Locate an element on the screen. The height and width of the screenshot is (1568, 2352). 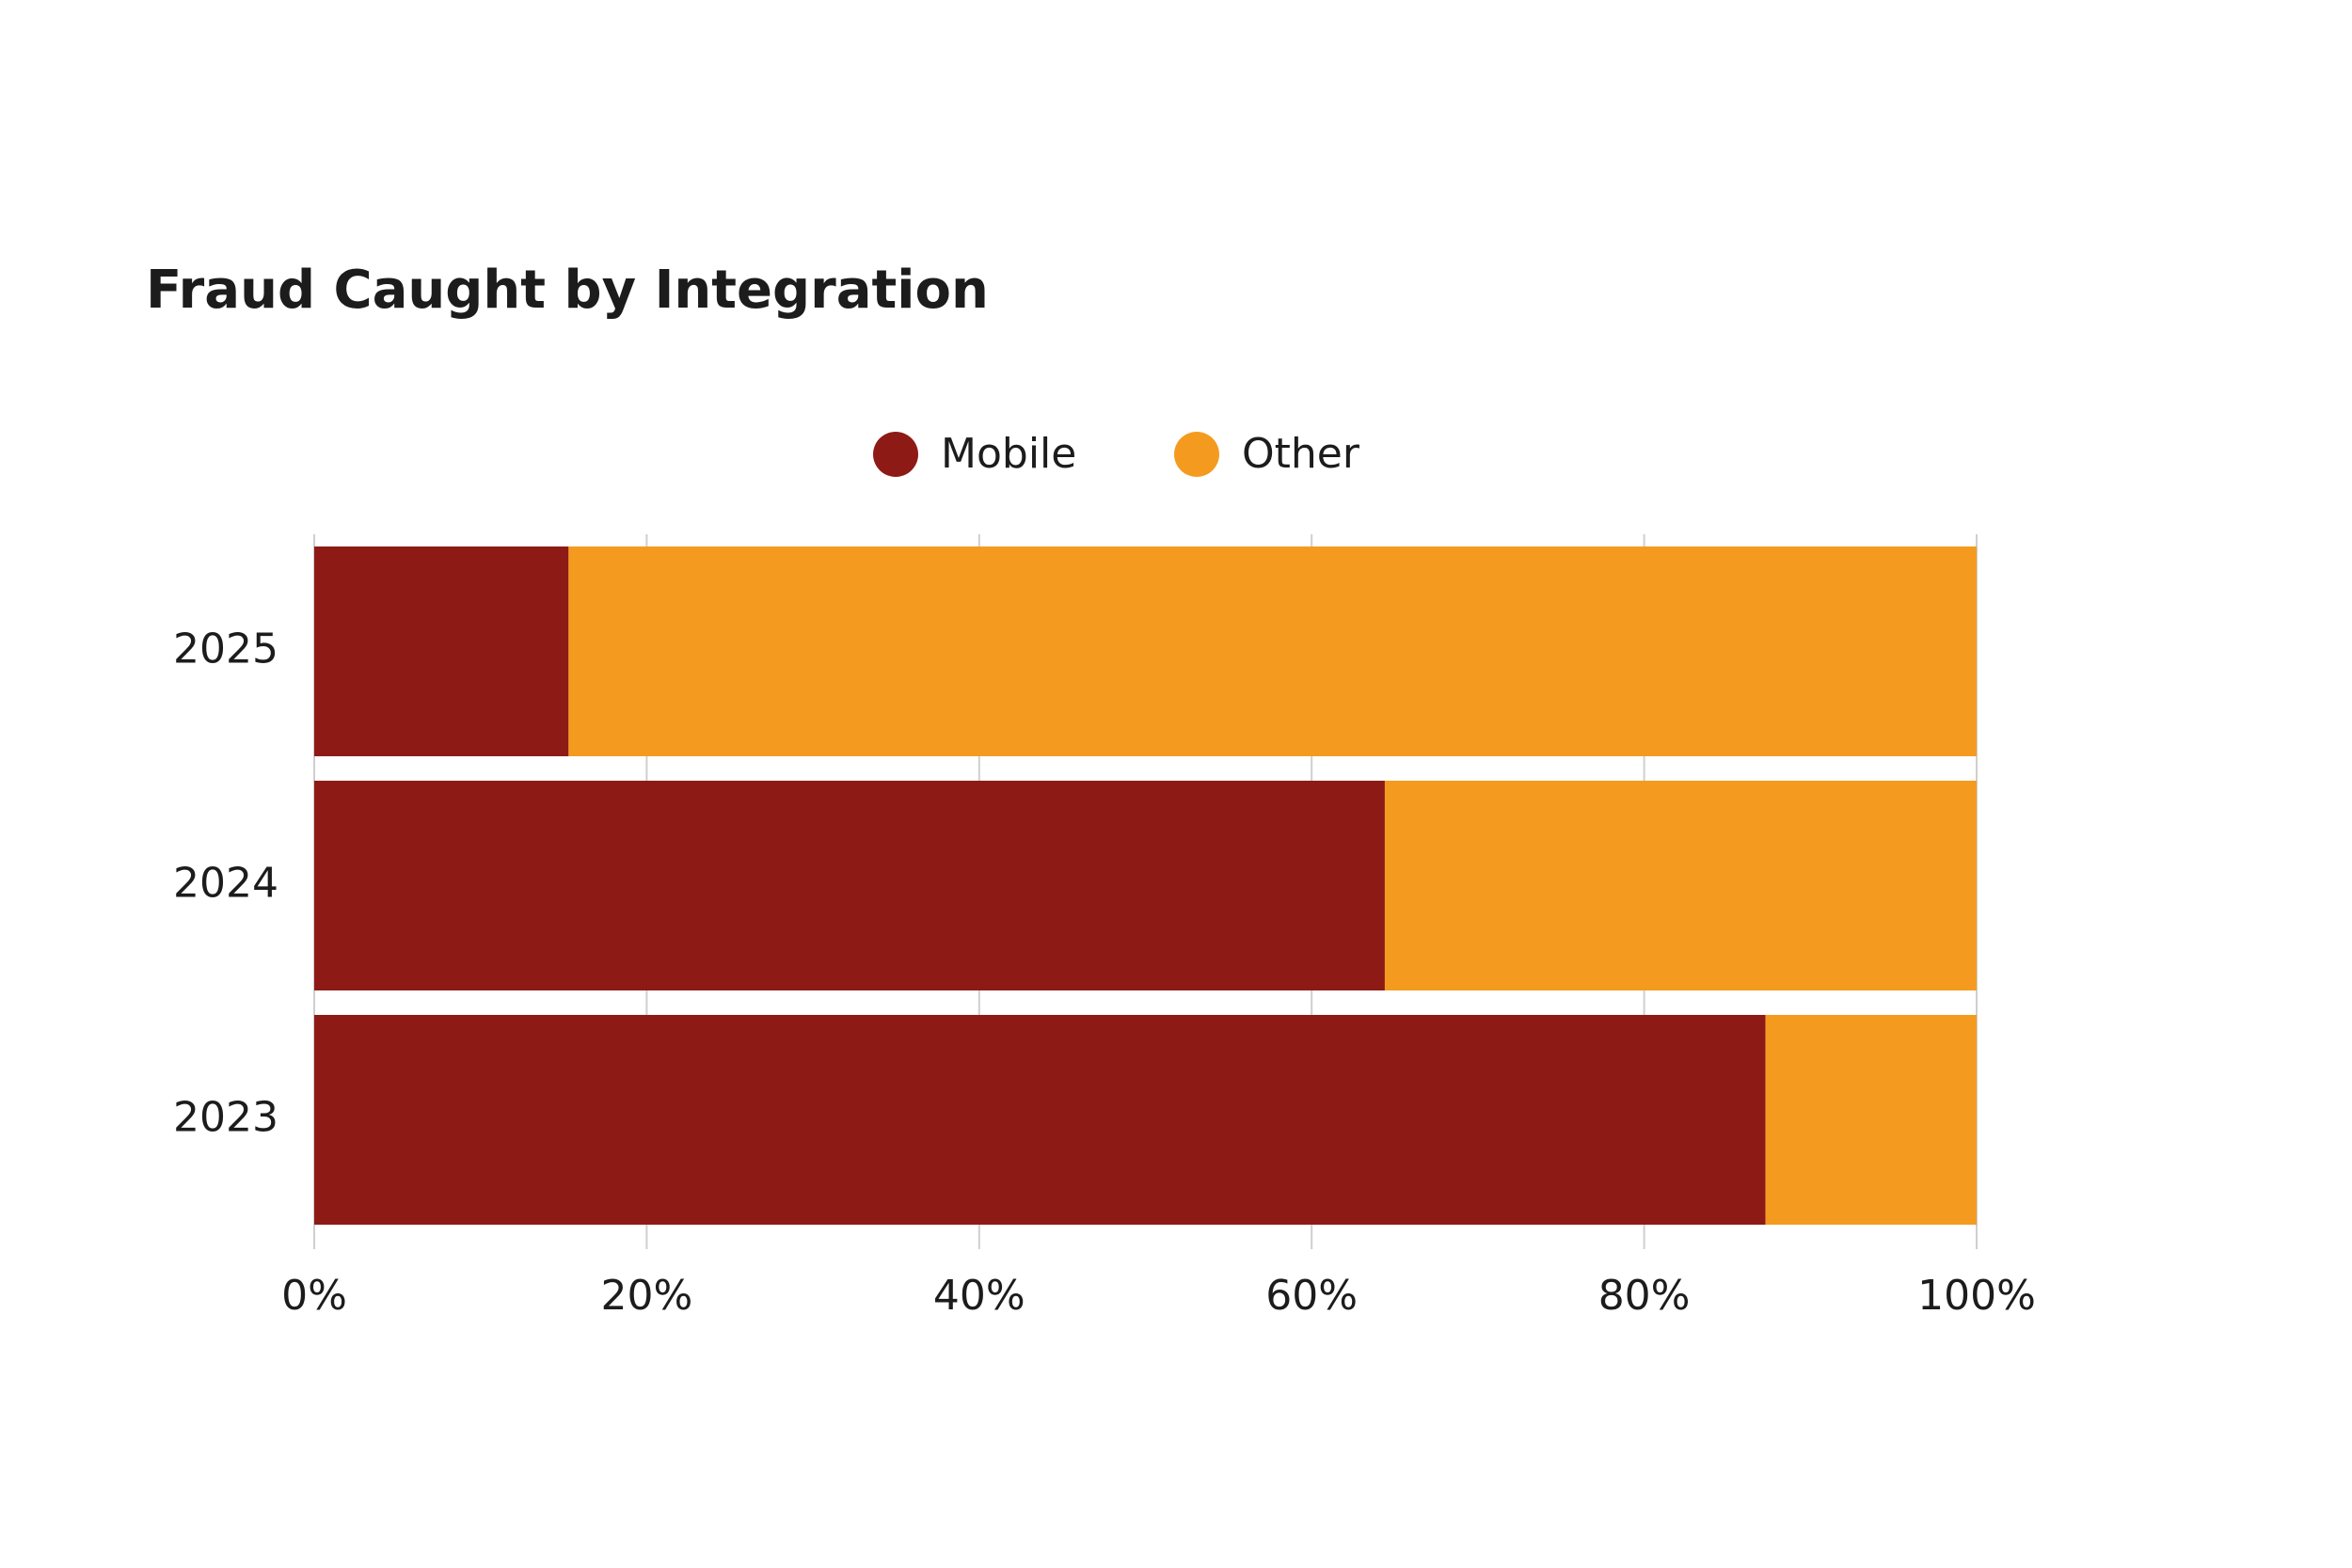
x-tick-label: 80% is located at coordinates (1644, 1296).